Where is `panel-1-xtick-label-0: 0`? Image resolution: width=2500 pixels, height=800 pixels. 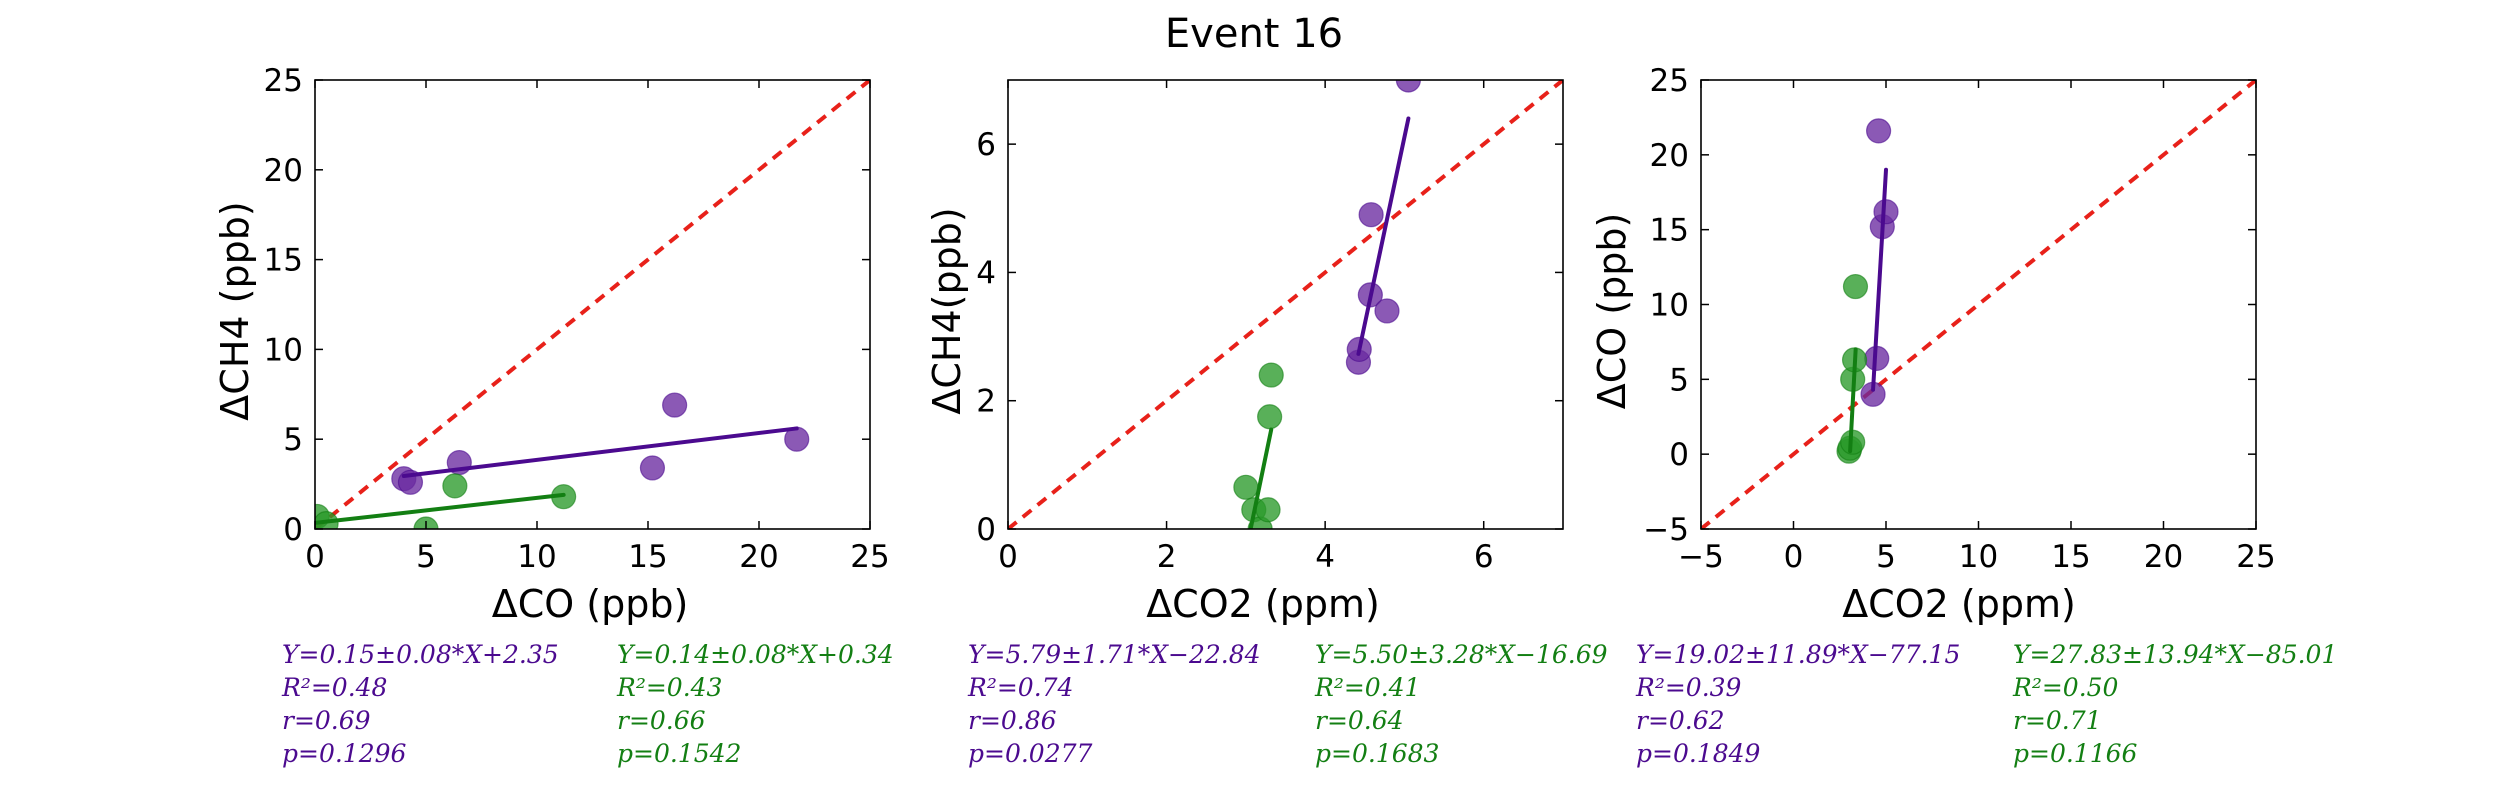
panel-1-xtick-label-0: 0 is located at coordinates (1008, 557).